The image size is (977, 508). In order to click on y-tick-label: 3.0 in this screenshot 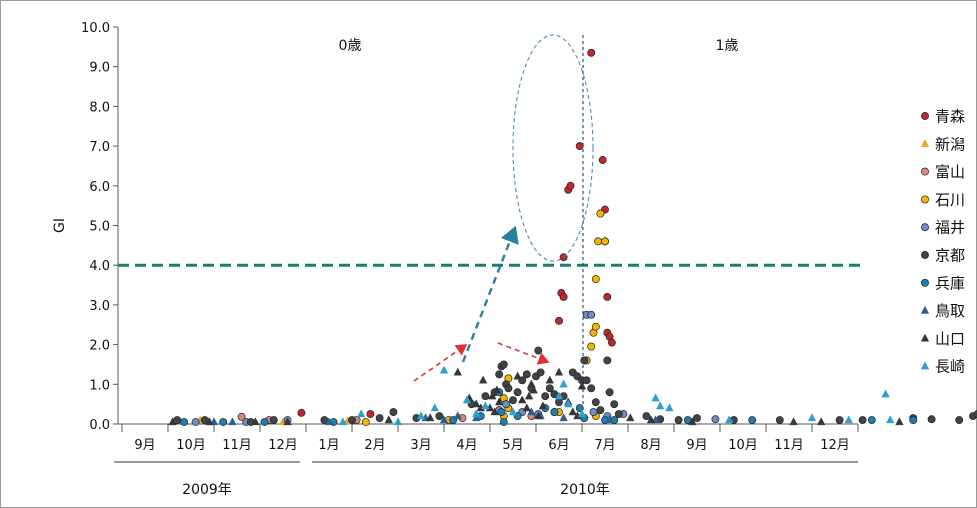, I will do `click(99, 306)`.